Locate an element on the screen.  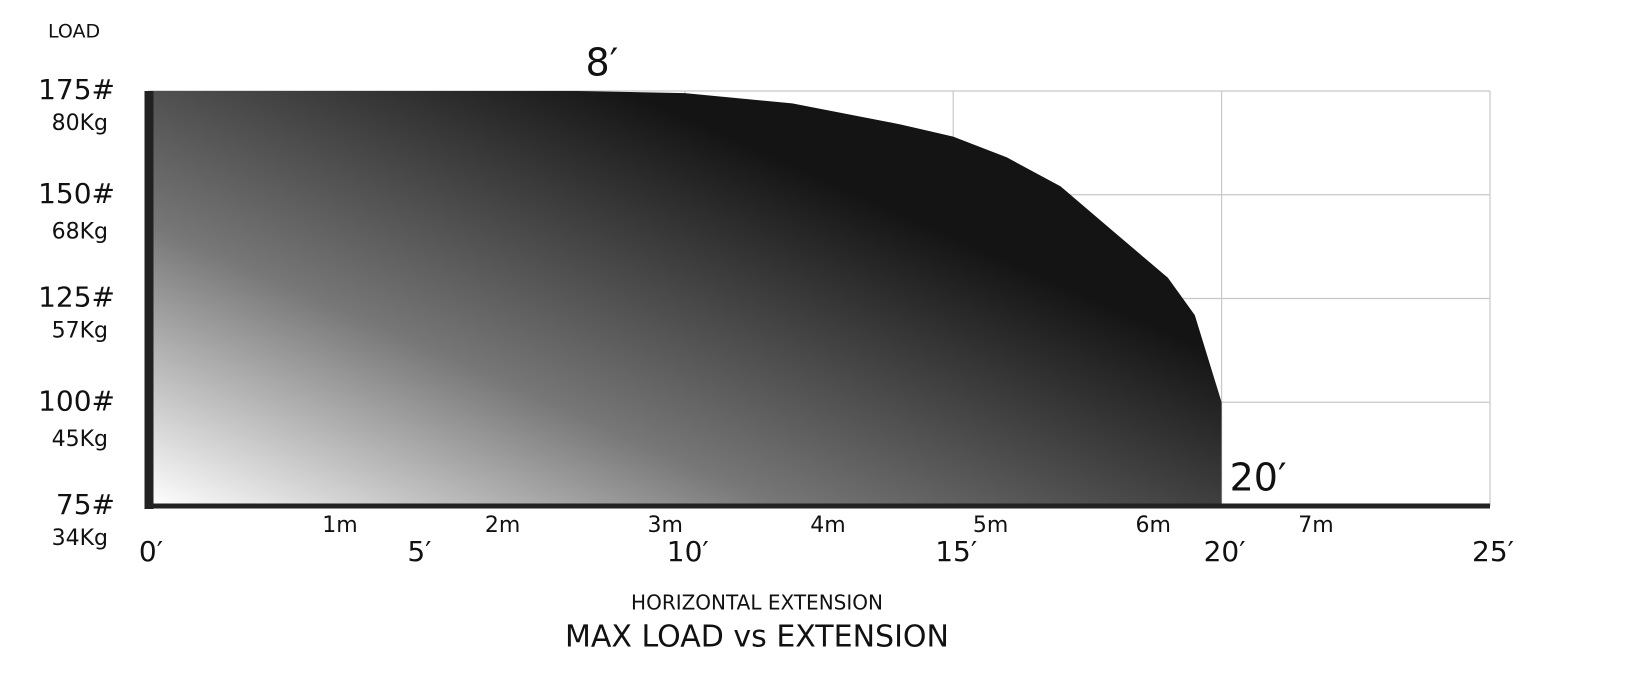
y-axis-label: LOAD is located at coordinates (74, 32).